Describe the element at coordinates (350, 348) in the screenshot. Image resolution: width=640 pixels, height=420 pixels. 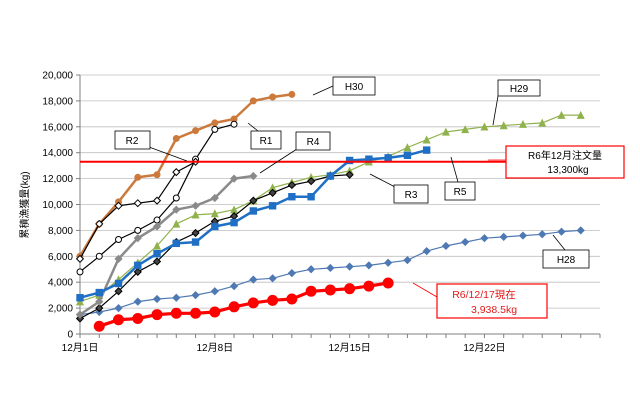
I see `x-tick-label: 12月15日` at that location.